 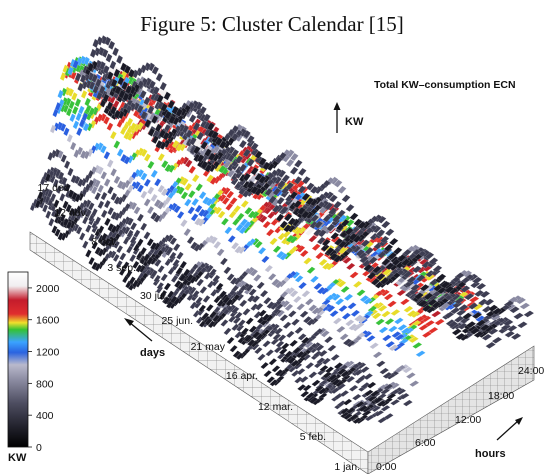 What do you see at coordinates (104, 242) in the screenshot?
I see `day-tick-label: 8 oct.` at bounding box center [104, 242].